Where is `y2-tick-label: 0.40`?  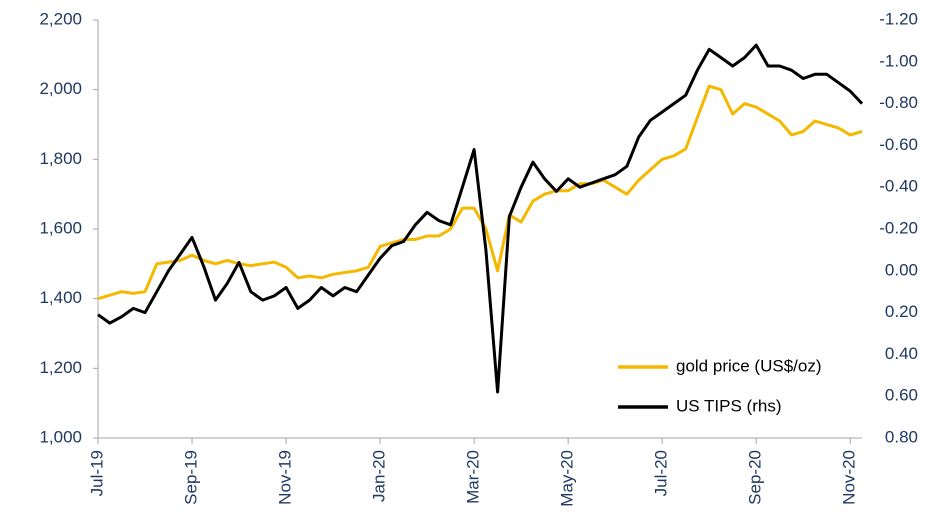 y2-tick-label: 0.40 is located at coordinates (901, 353).